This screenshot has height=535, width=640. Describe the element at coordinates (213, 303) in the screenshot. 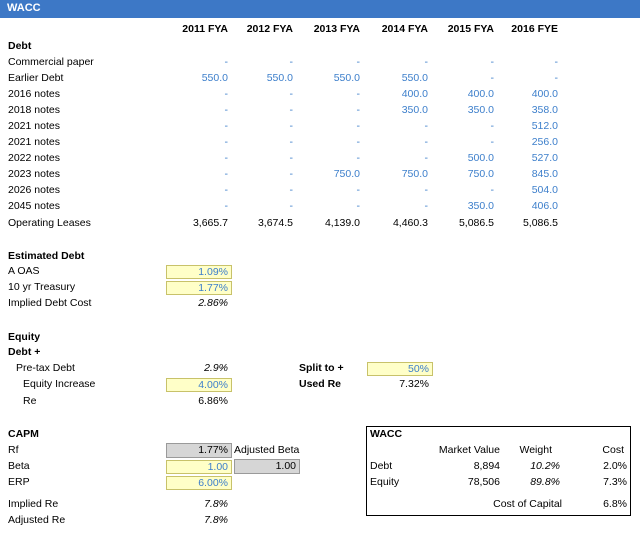

I see `implied-debt-cost-value: 2.86%` at that location.